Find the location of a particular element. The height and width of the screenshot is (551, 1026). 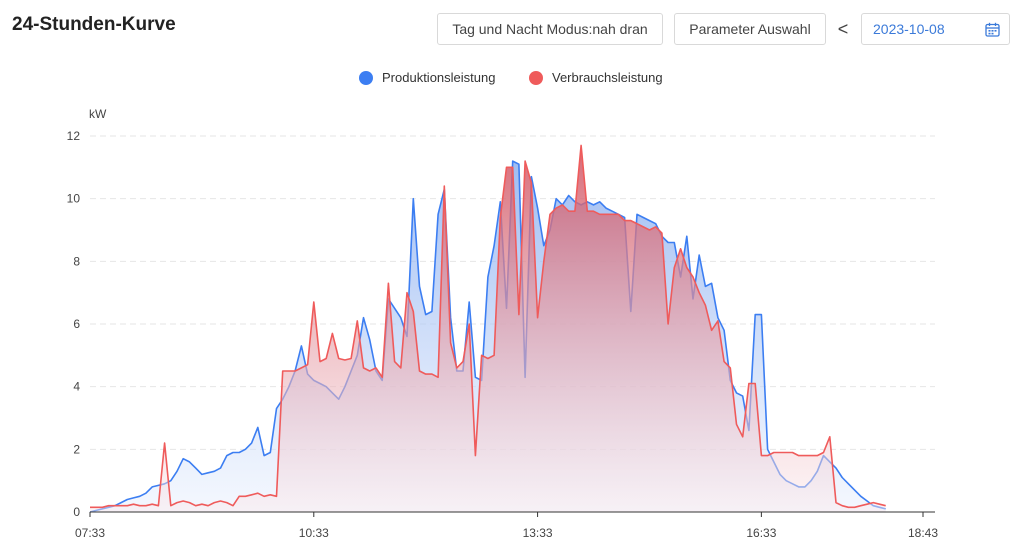

x-tick-label: 10:33 is located at coordinates (314, 533).